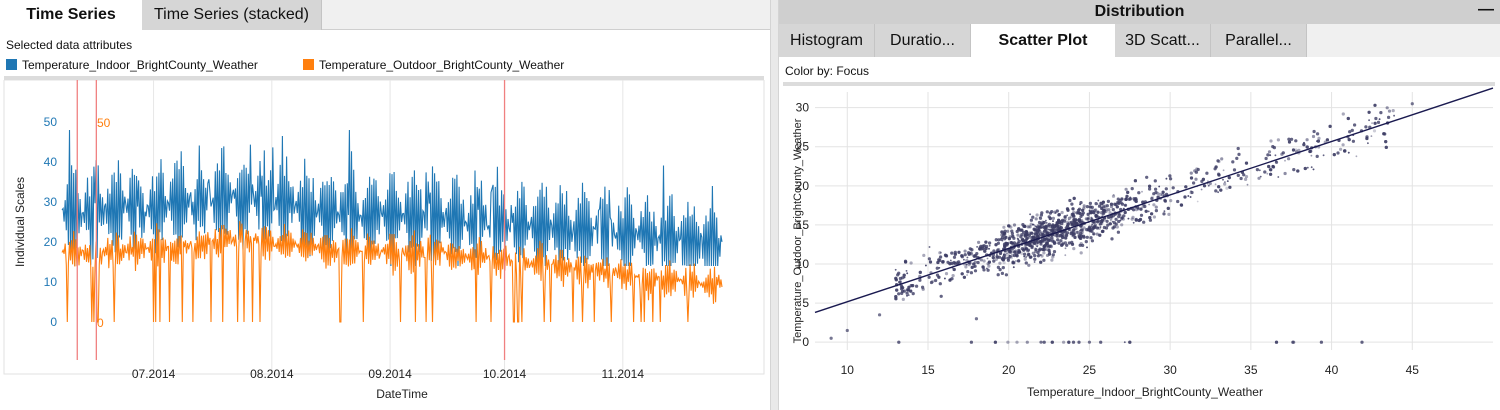 Image resolution: width=1500 pixels, height=410 pixels. What do you see at coordinates (232, 15) in the screenshot?
I see `tab-time-series-stacked: Time Series (stacked)` at bounding box center [232, 15].